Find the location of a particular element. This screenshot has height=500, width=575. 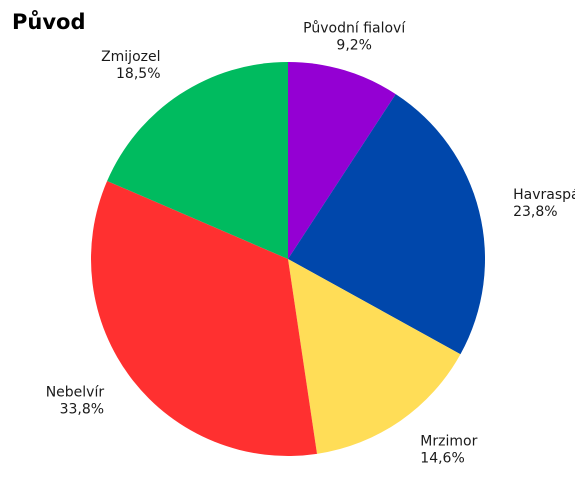

pie-slice-zmijozel is located at coordinates (197, 160).